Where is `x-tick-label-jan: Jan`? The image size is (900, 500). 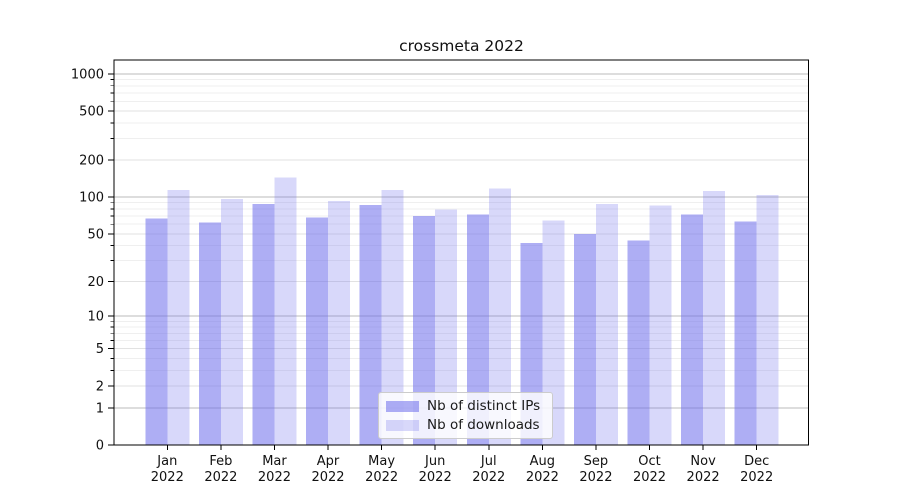
x-tick-label-jan: Jan is located at coordinates (166, 461).